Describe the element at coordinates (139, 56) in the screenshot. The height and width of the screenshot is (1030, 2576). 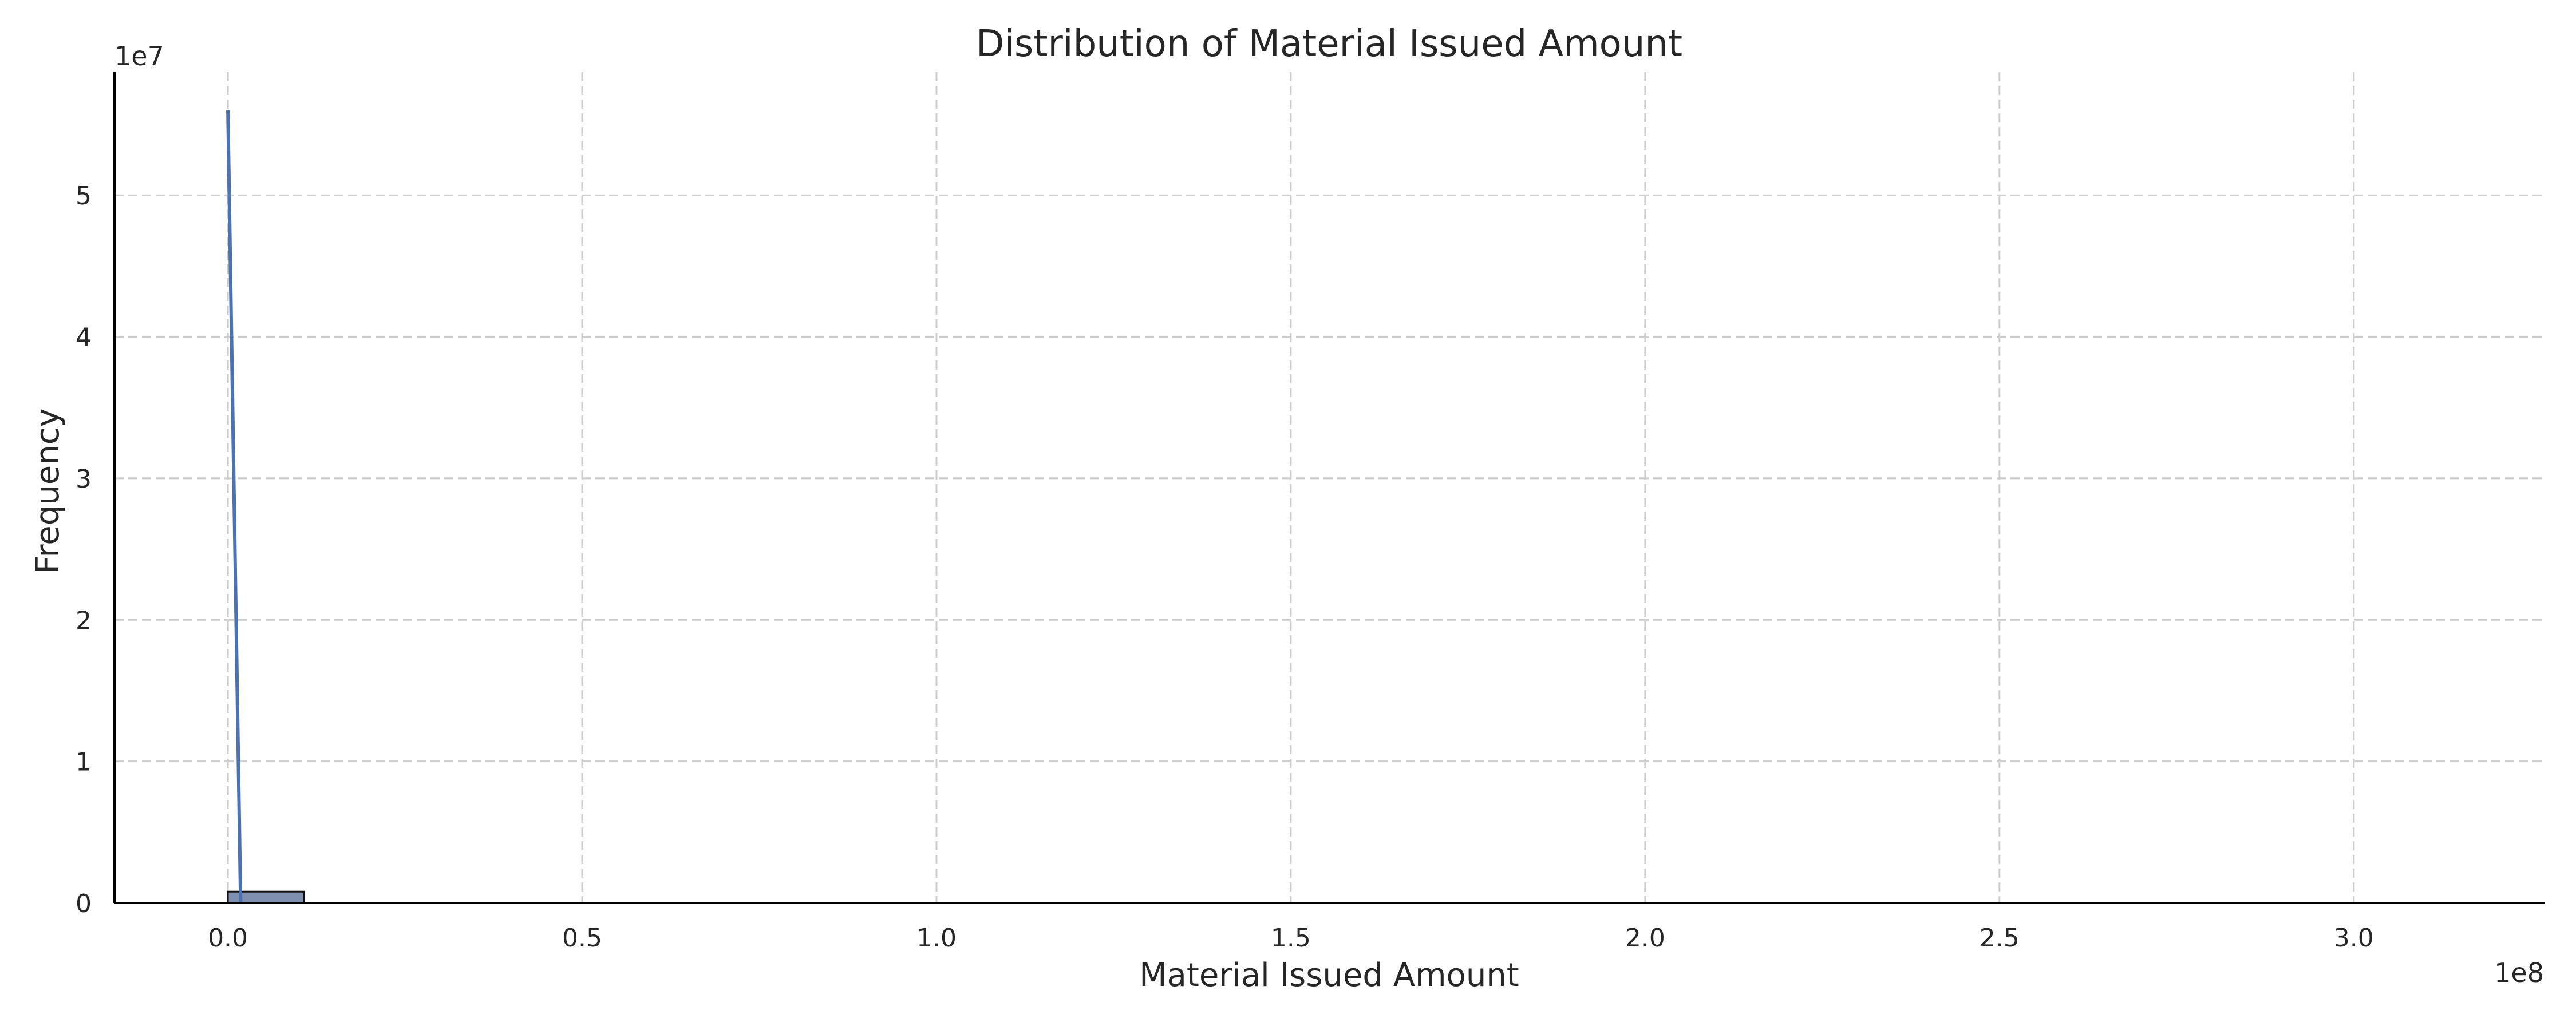
I see `y-axis-offset-label: 1e7` at that location.